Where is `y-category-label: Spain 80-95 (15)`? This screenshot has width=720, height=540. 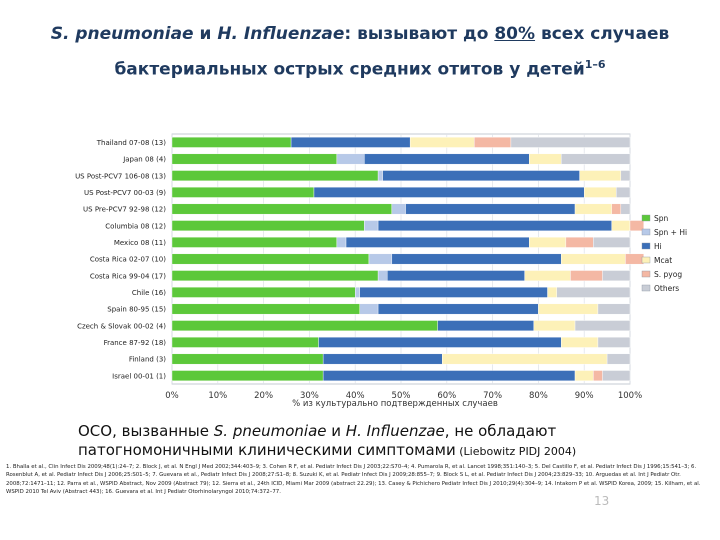 y-category-label: Spain 80-95 (15) is located at coordinates (136, 310).